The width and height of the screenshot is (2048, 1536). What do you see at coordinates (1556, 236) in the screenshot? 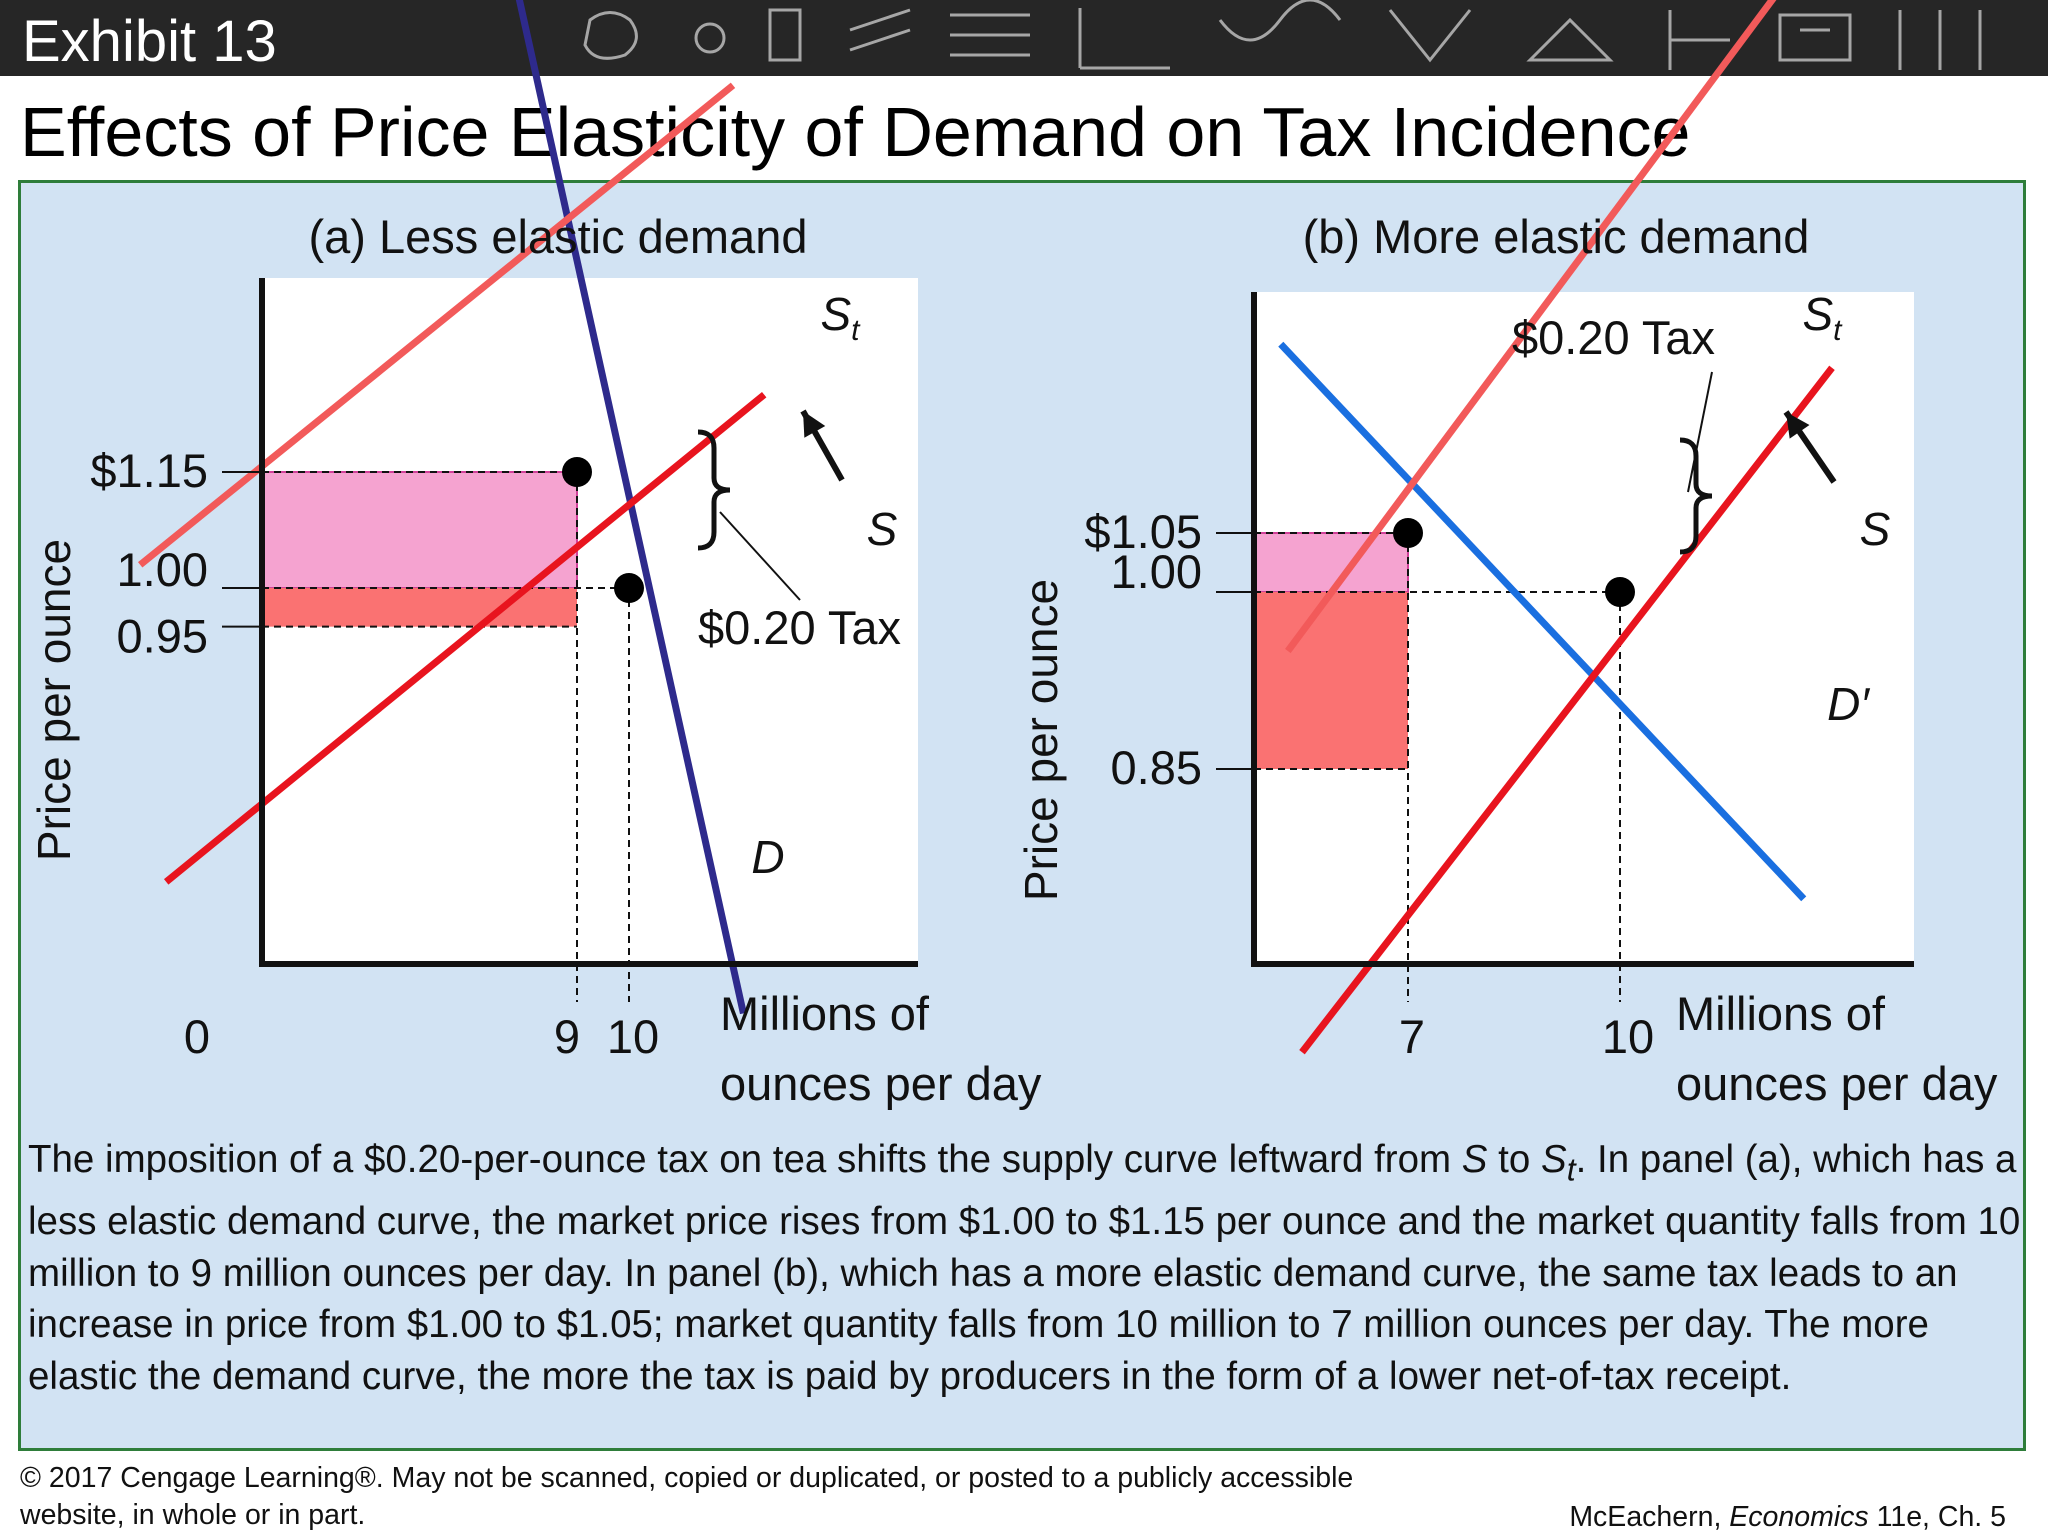
I see `panel-title: (b) More elastic demand` at bounding box center [1556, 236].